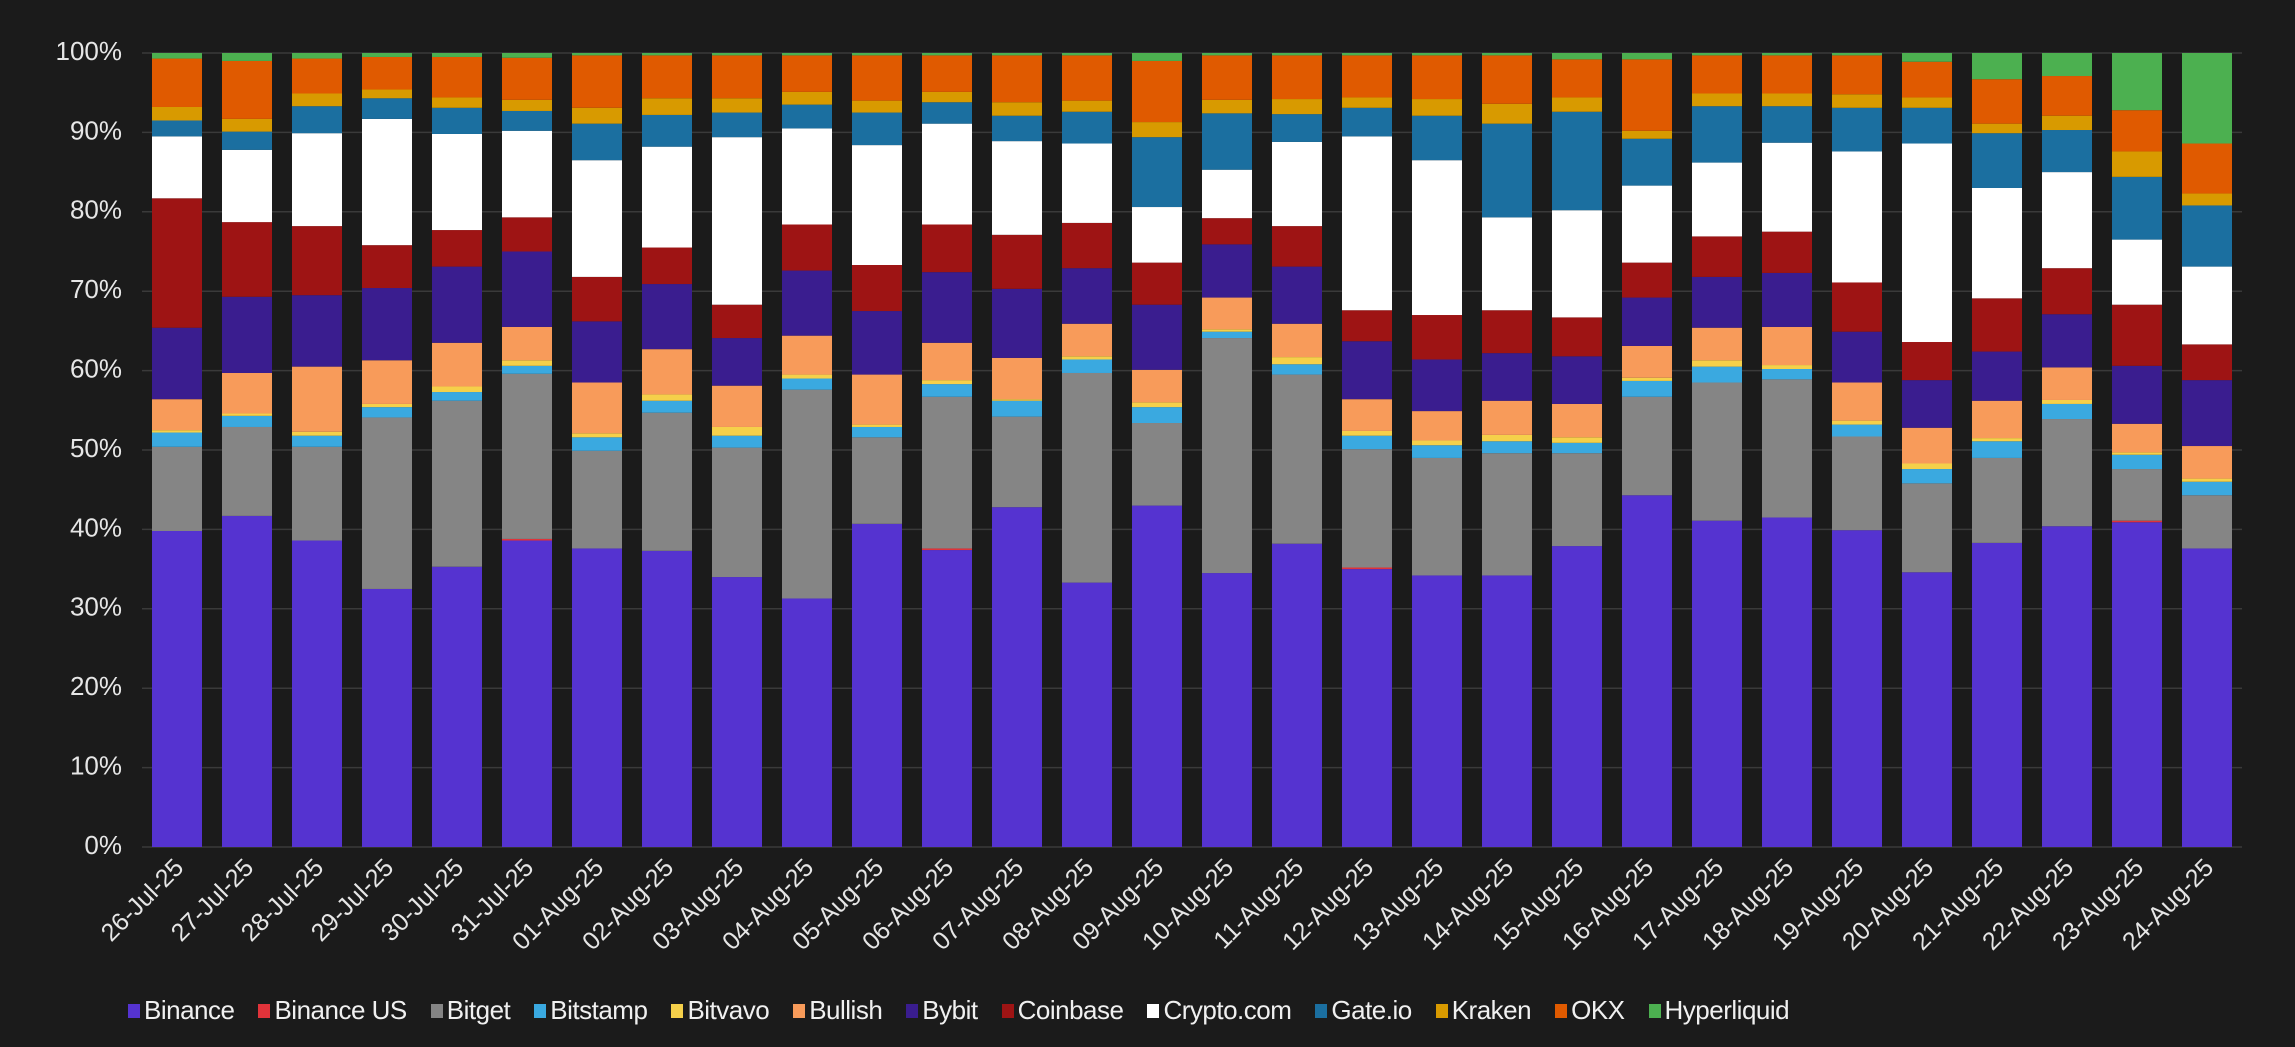 The width and height of the screenshot is (2295, 1047). Describe the element at coordinates (527, 539) in the screenshot. I see `bar-segment-binance-us` at that location.